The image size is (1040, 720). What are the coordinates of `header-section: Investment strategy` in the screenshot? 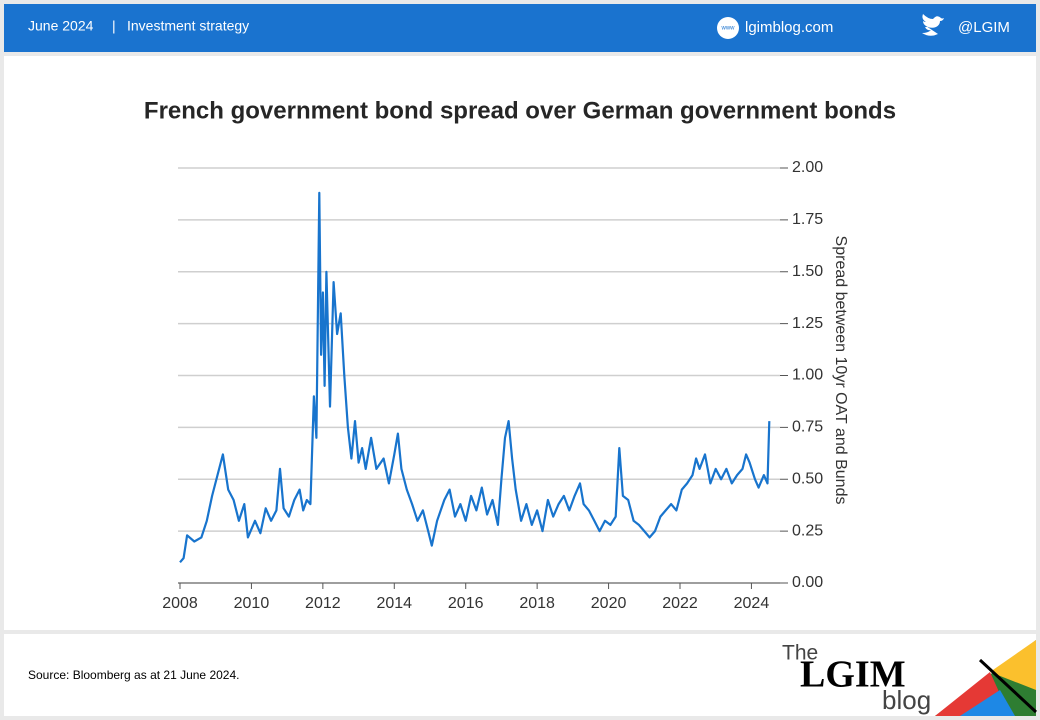 It's located at (188, 26).